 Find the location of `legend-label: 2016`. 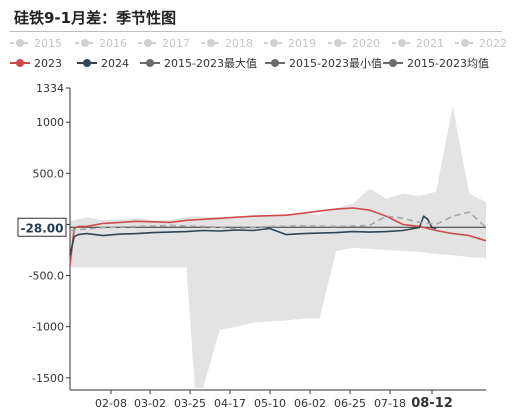

legend-label: 2016 is located at coordinates (113, 43).